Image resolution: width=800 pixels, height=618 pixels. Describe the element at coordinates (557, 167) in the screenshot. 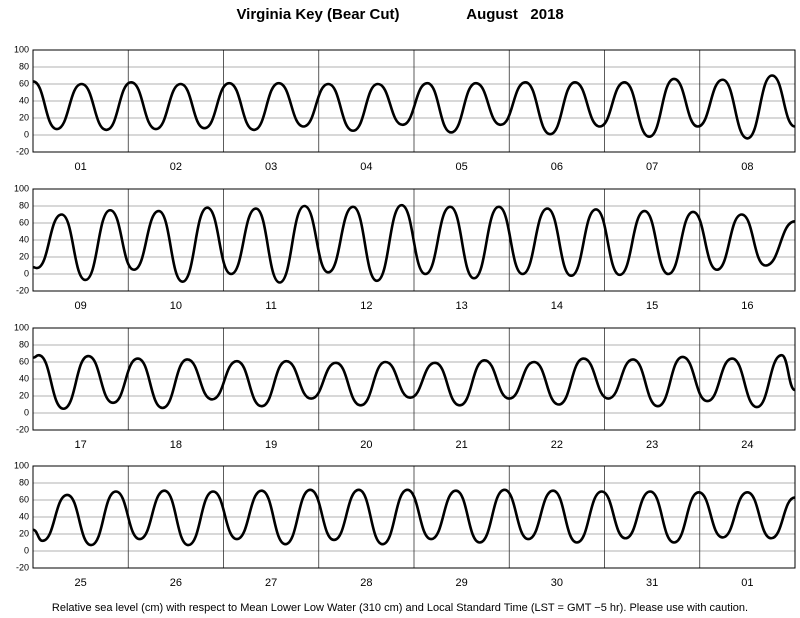

I see `x-tick-label: 06` at that location.